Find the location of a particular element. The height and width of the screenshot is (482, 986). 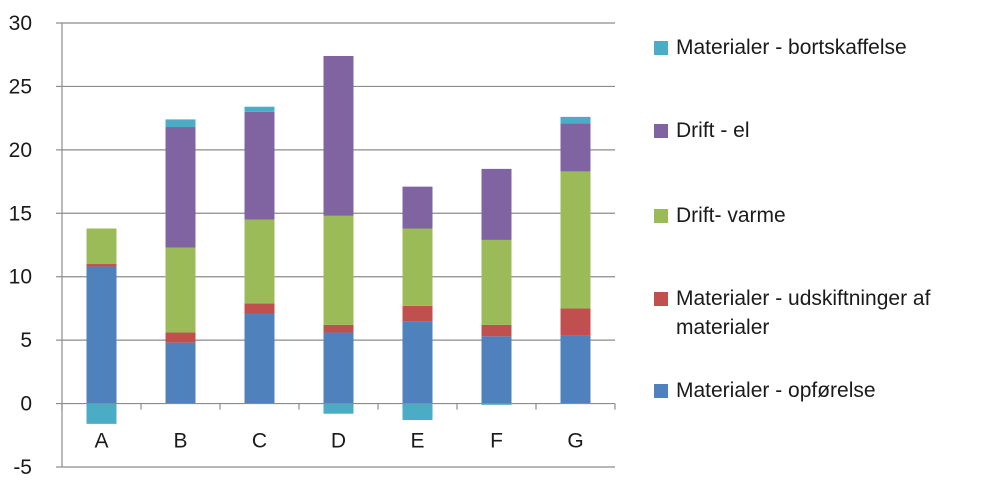

legend-label: Materialer - udskiftninger af materialer is located at coordinates (803, 313).